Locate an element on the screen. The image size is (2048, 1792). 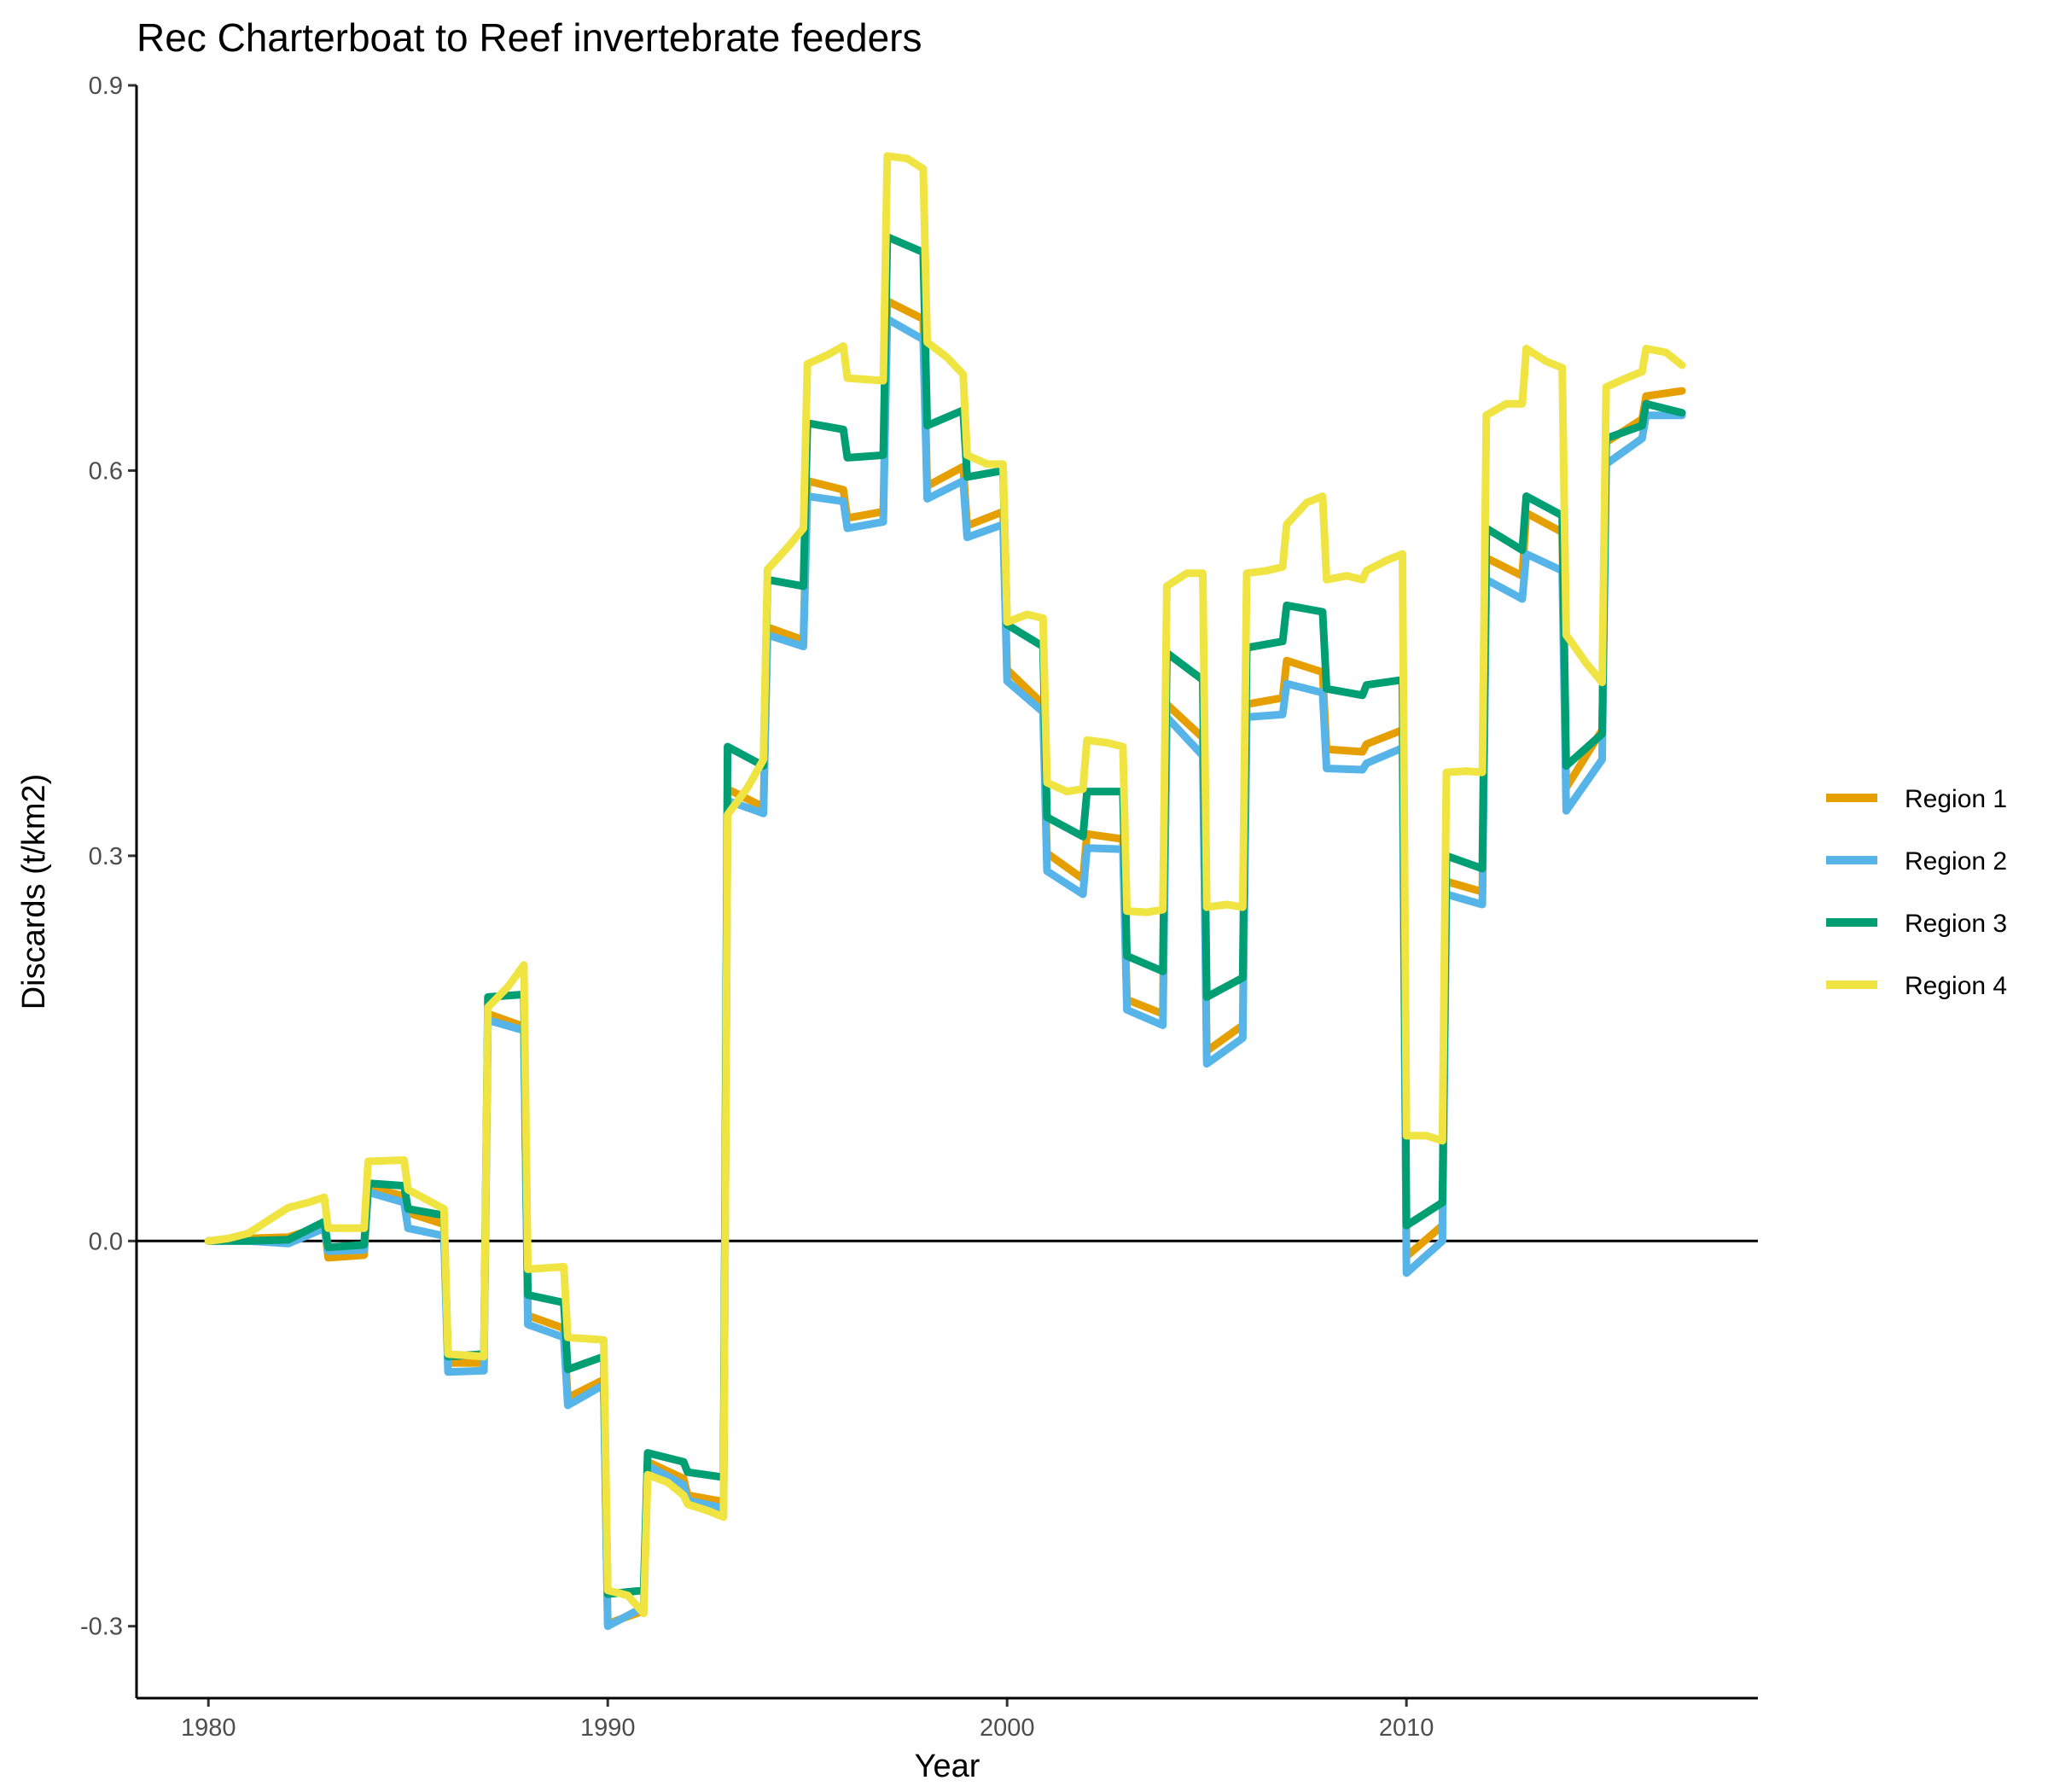
x-axis-ticks: 1980 1990 2000 2010 is located at coordinates (807, 1720).